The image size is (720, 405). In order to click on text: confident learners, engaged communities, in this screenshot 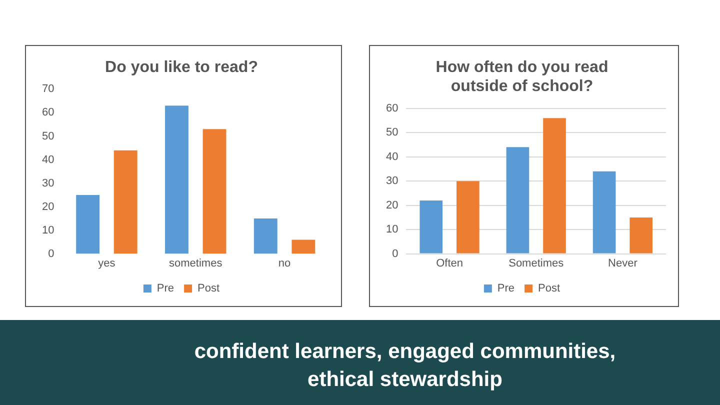, I will do `click(405, 352)`.